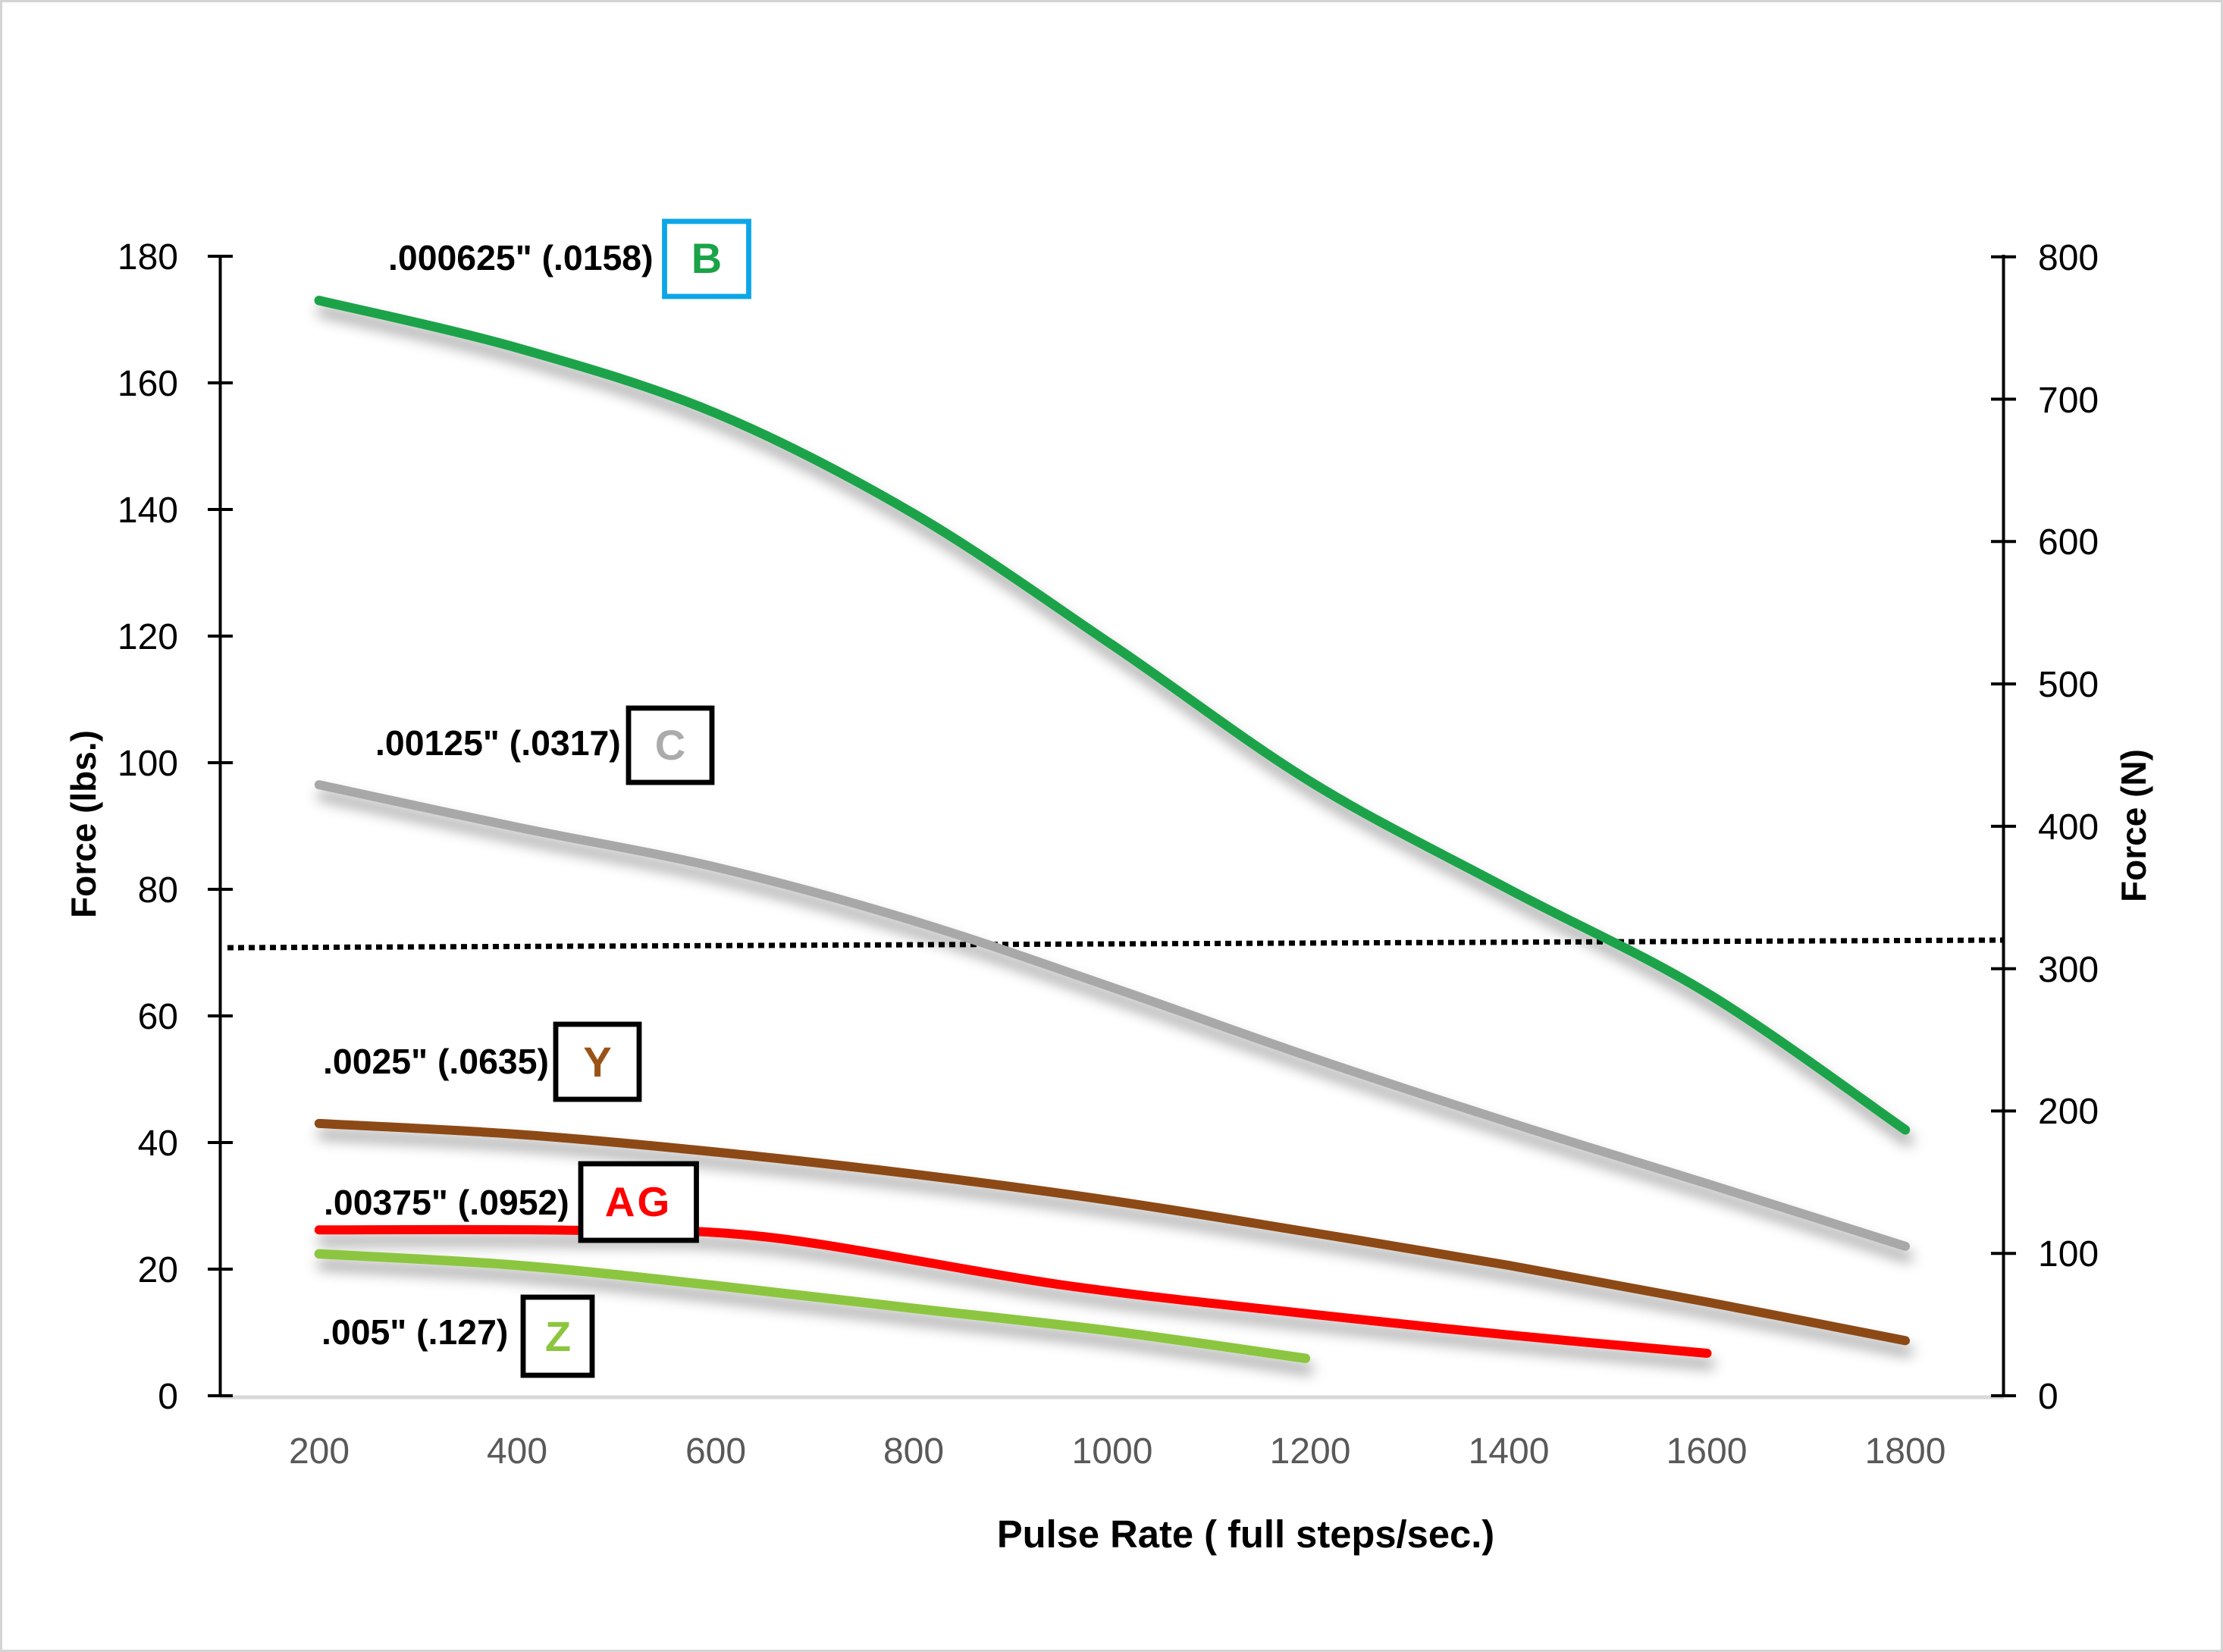 The height and width of the screenshot is (1652, 2223). What do you see at coordinates (706, 258) in the screenshot?
I see `svg-text: B` at bounding box center [706, 258].